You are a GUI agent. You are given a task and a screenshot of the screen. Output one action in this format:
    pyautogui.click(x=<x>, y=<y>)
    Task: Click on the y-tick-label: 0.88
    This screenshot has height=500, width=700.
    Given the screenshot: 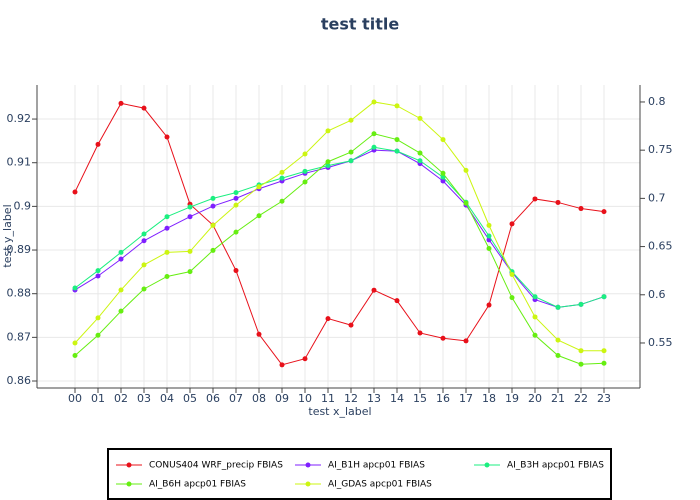 What is the action you would take?
    pyautogui.click(x=19, y=293)
    